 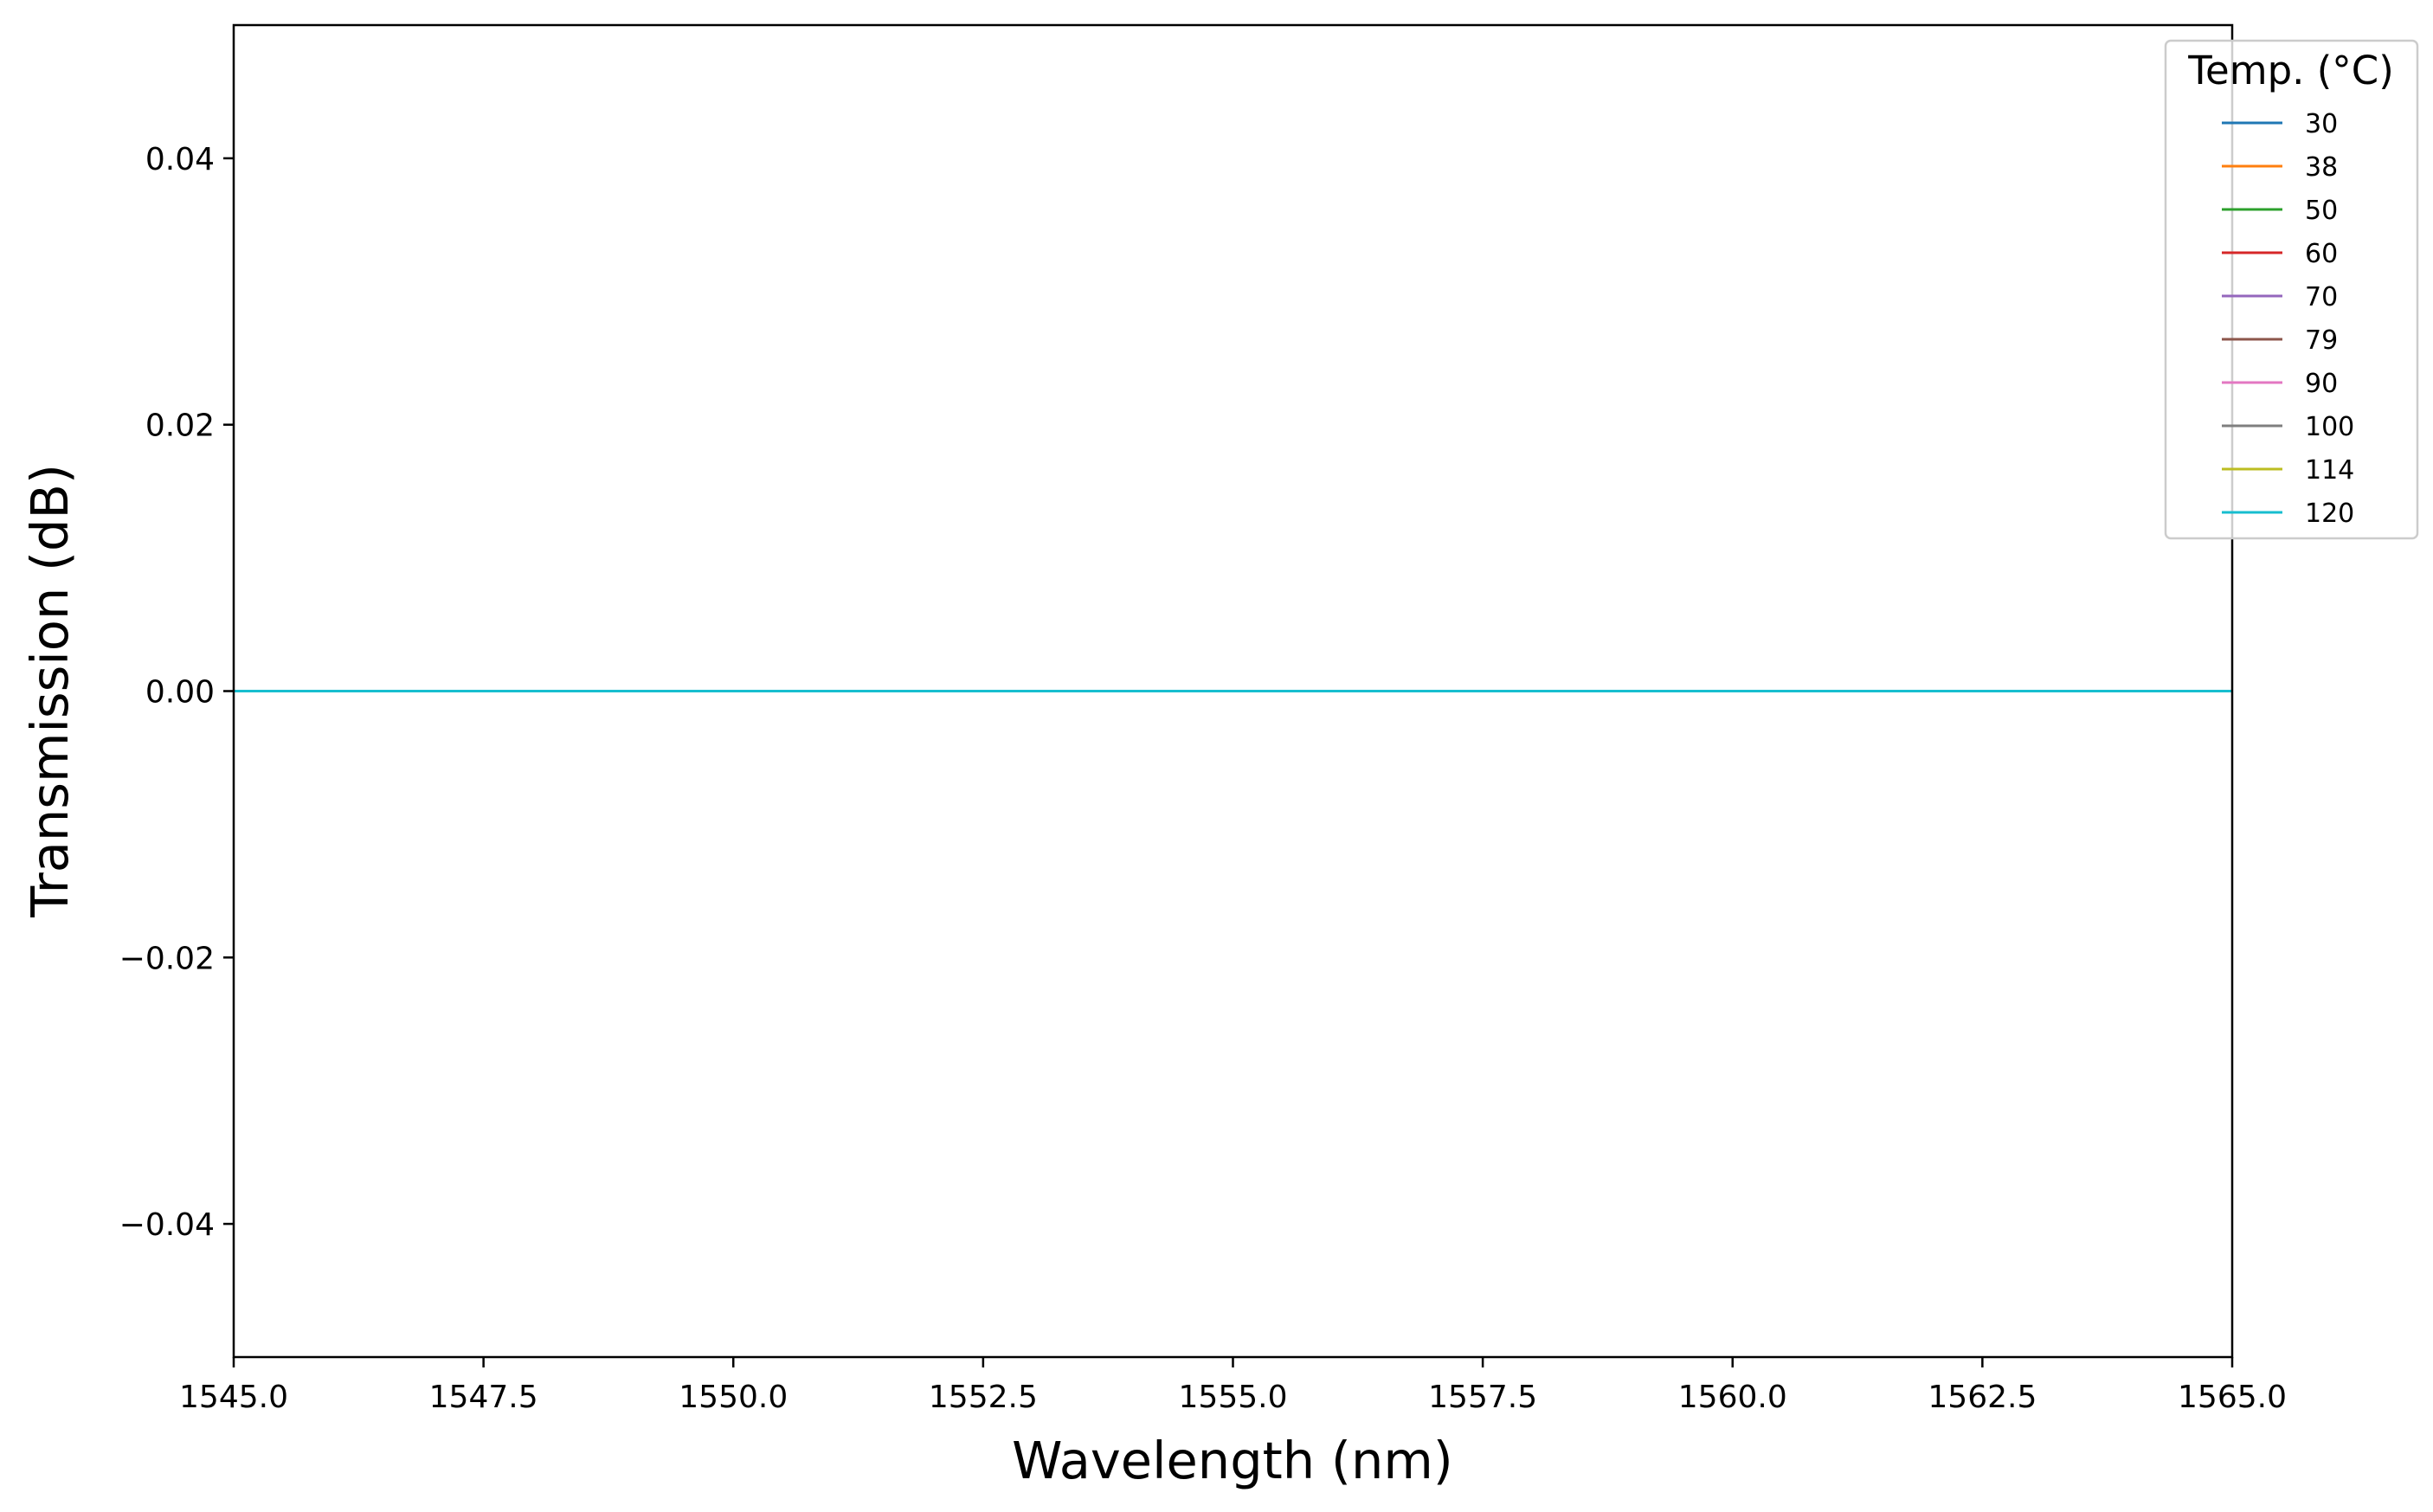 I want to click on y-tick-label: 0.04, so click(x=180, y=159).